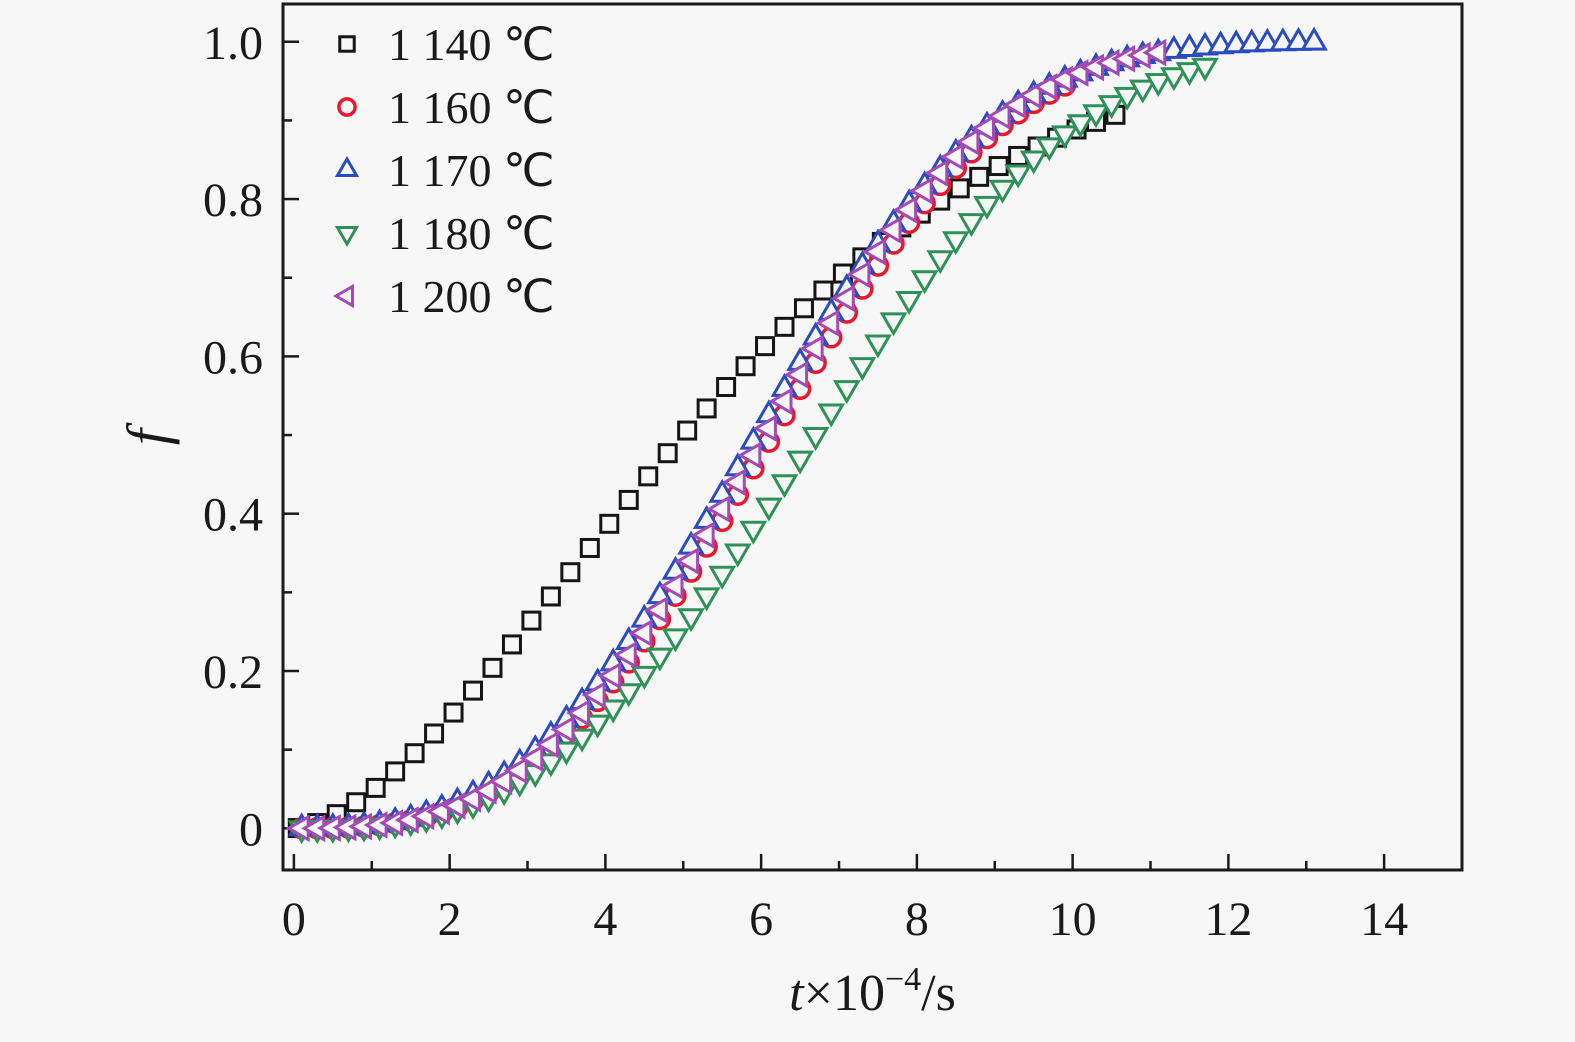 This screenshot has height=1042, width=1575. Describe the element at coordinates (872, 991) in the screenshot. I see `x-axis-title: t×10−4/s` at that location.